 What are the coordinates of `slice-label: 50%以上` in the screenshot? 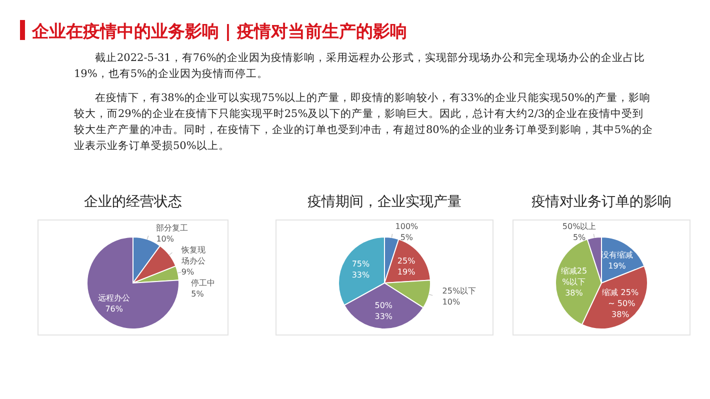 It's located at (579, 226).